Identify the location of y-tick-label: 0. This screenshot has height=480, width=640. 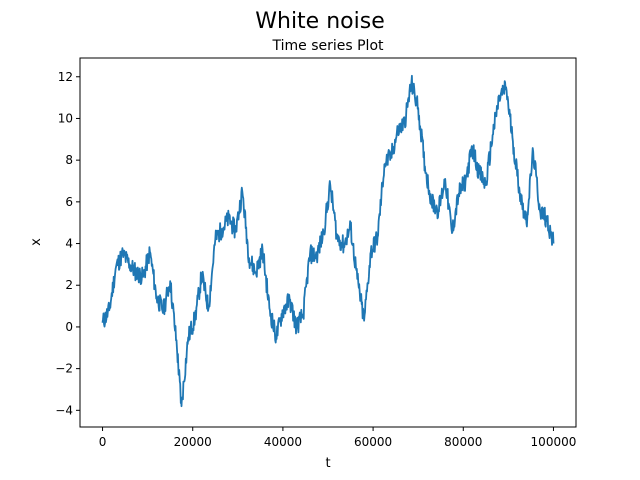
(69, 327).